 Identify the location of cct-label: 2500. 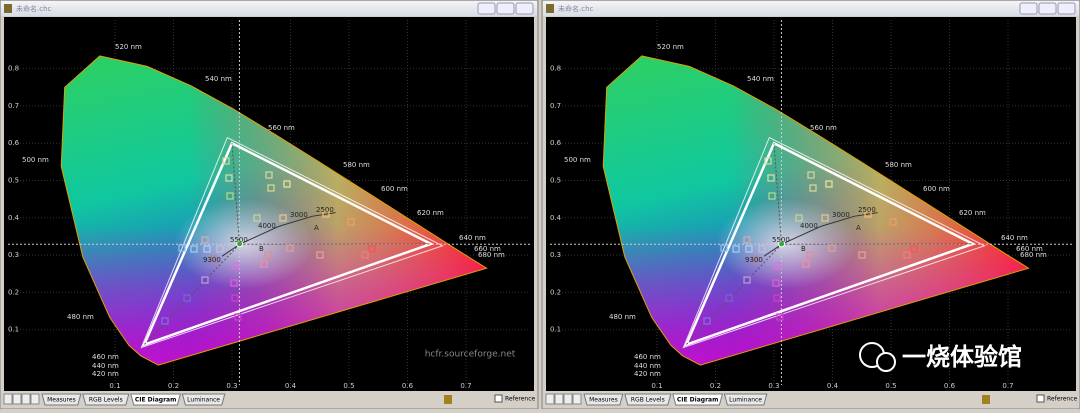
(325, 210).